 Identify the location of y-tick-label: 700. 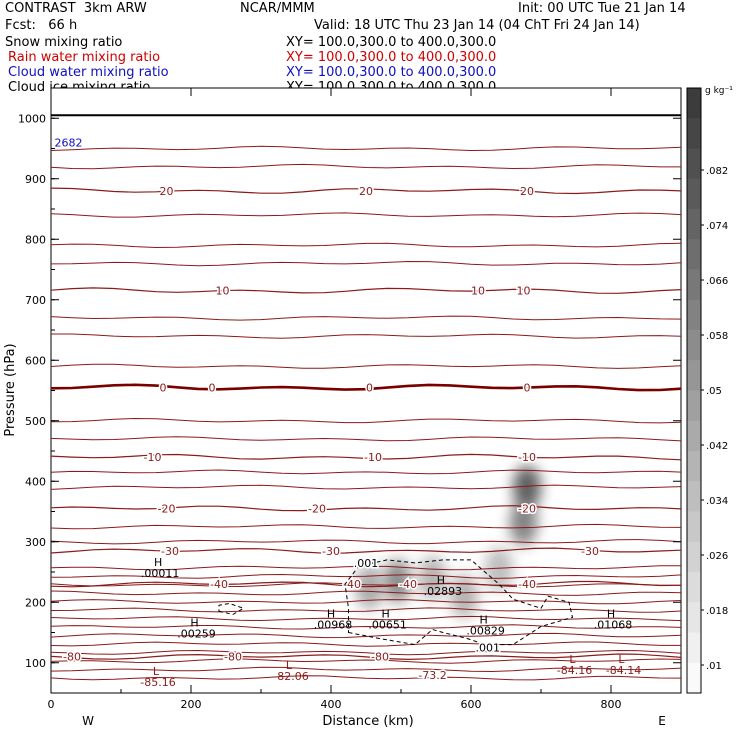
(35, 300).